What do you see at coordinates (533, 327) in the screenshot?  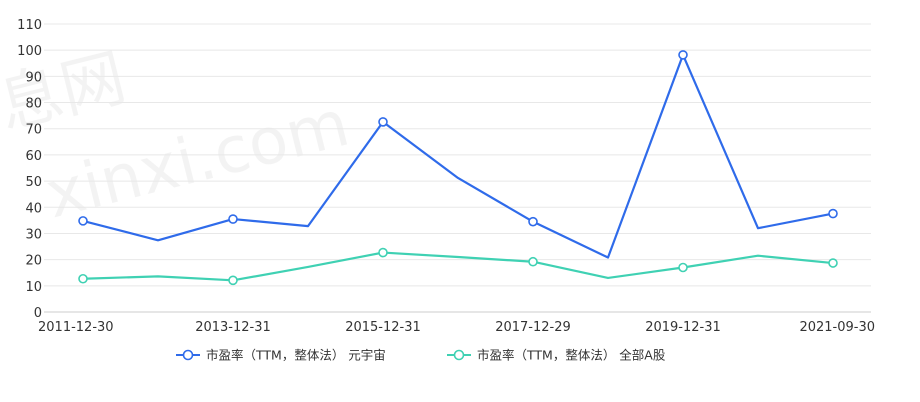 I see `x-tick-label: 2017-12-29` at bounding box center [533, 327].